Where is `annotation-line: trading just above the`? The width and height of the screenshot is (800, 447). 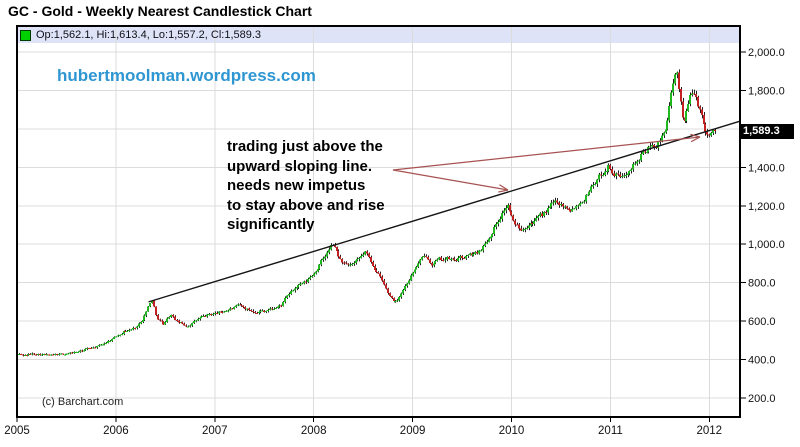
annotation-line: trading just above the is located at coordinates (305, 146).